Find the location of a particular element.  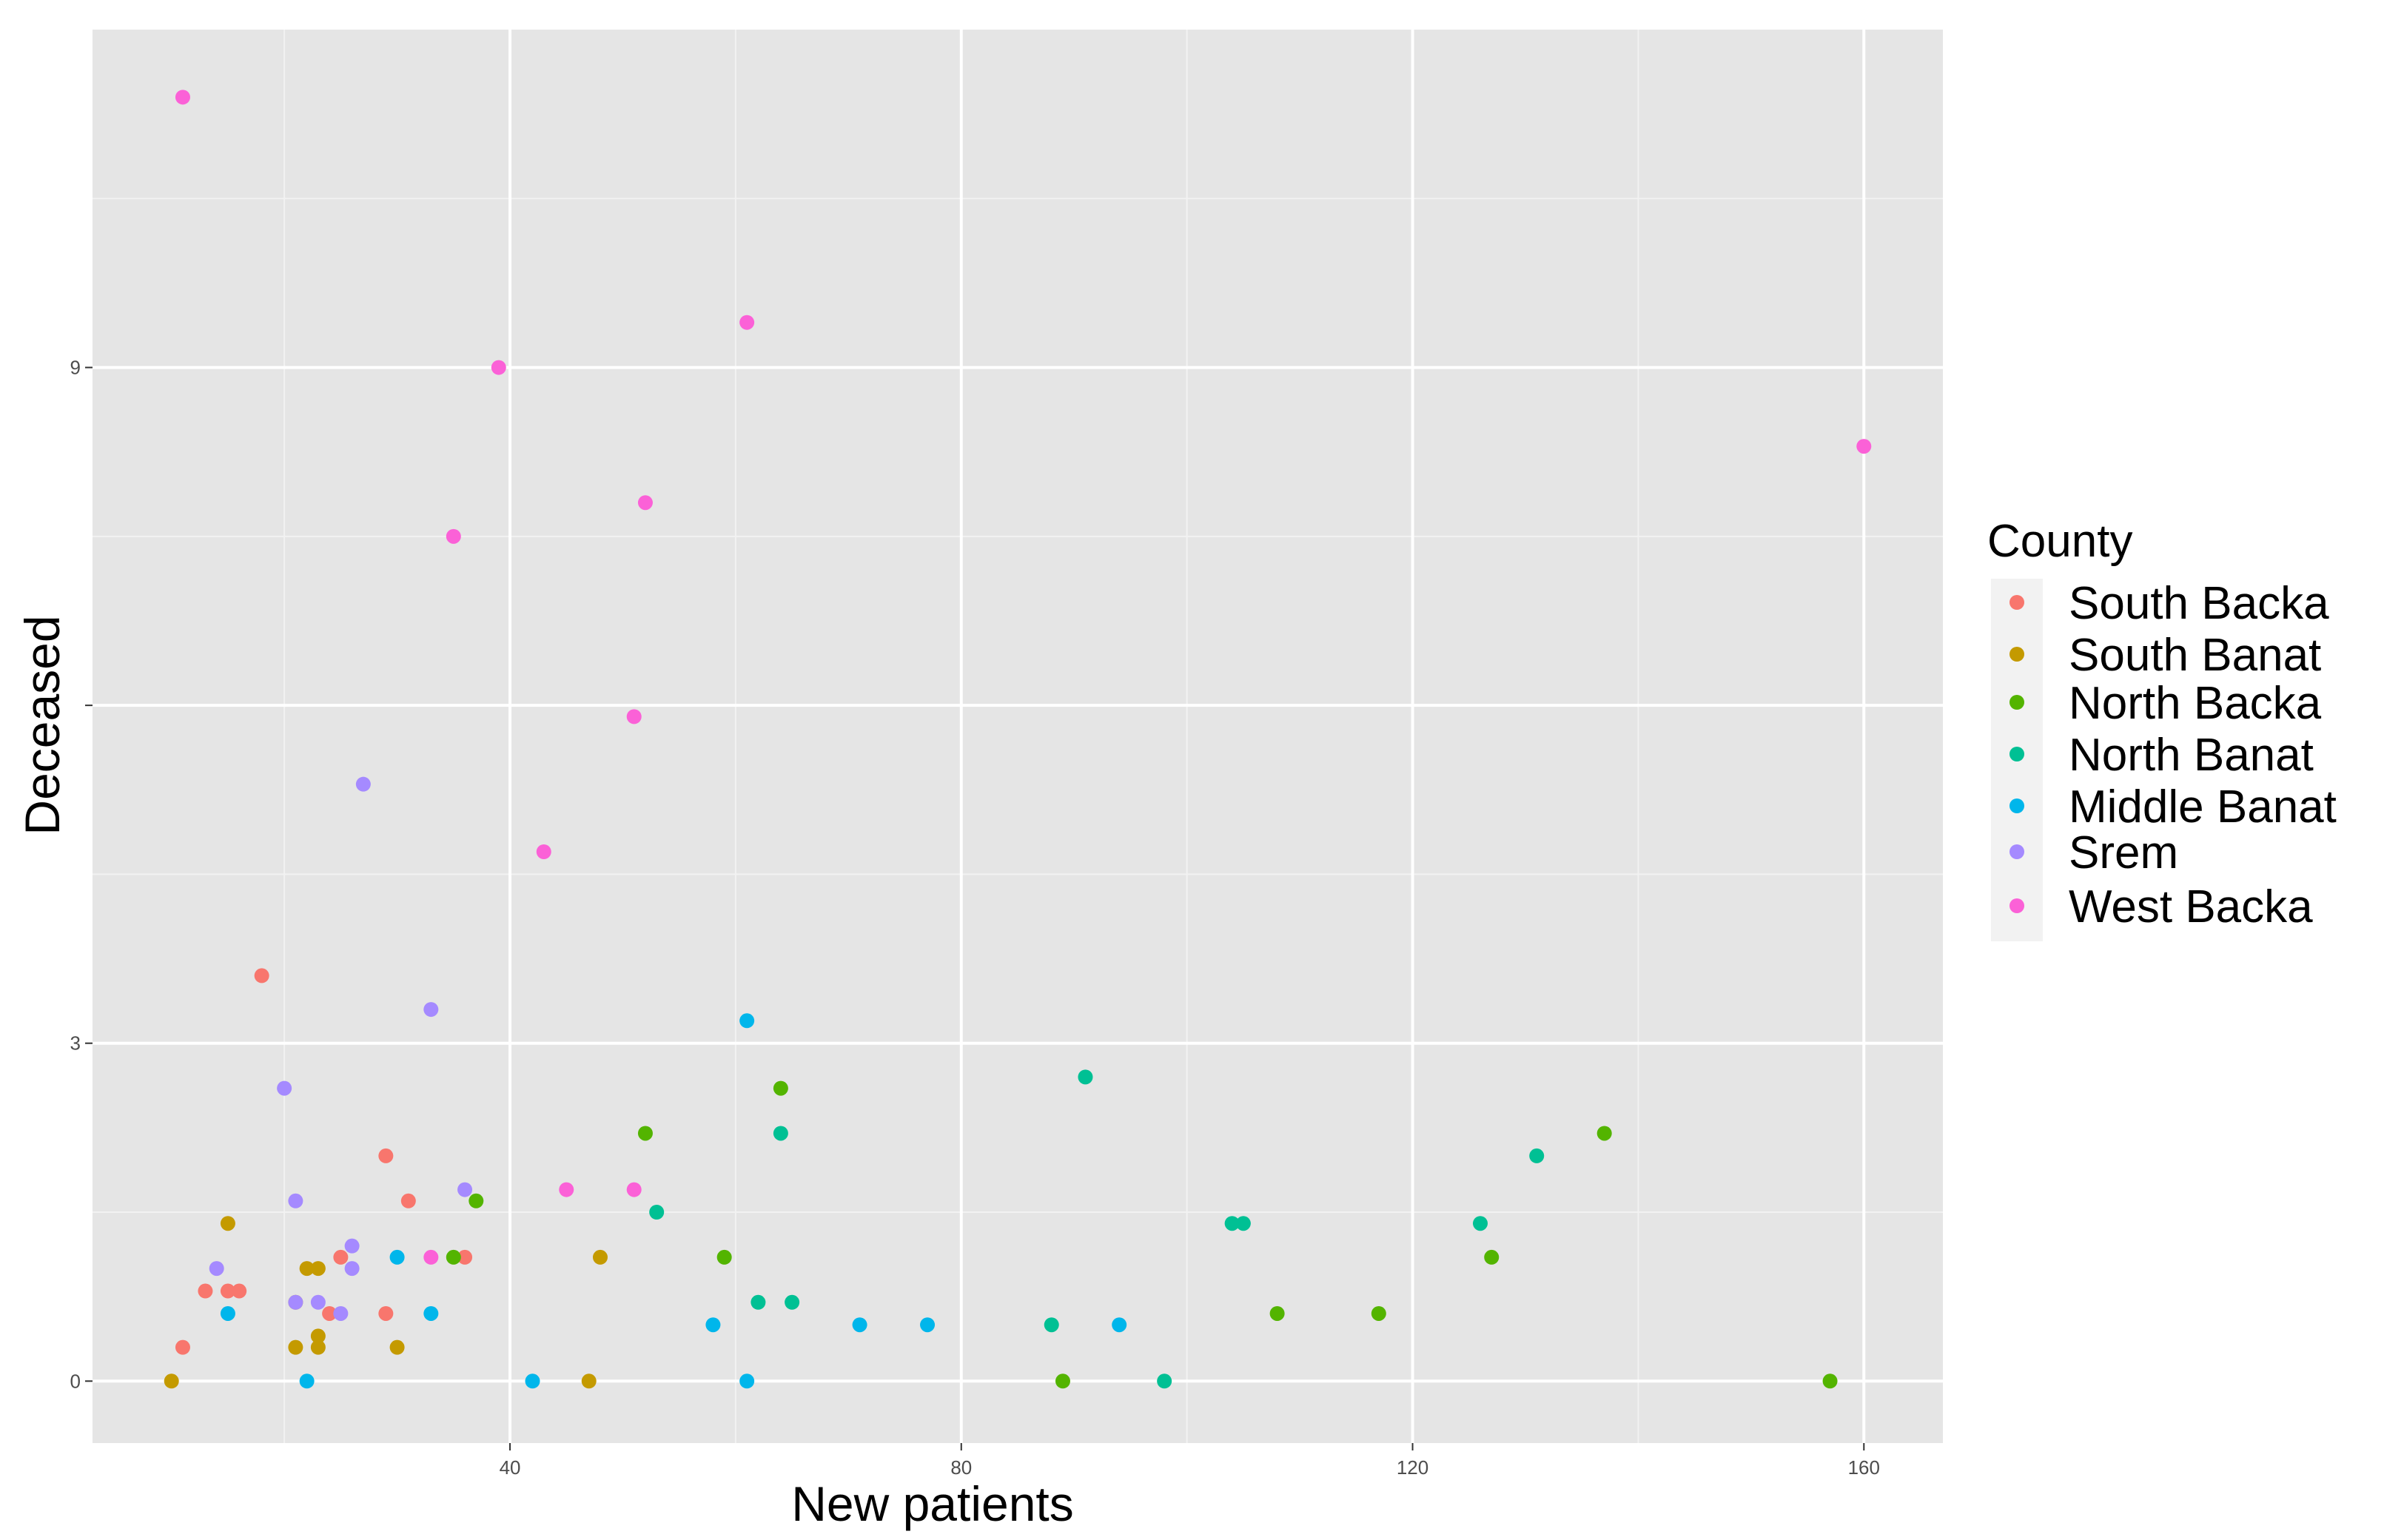

legend-label: West Backa is located at coordinates (2191, 906).